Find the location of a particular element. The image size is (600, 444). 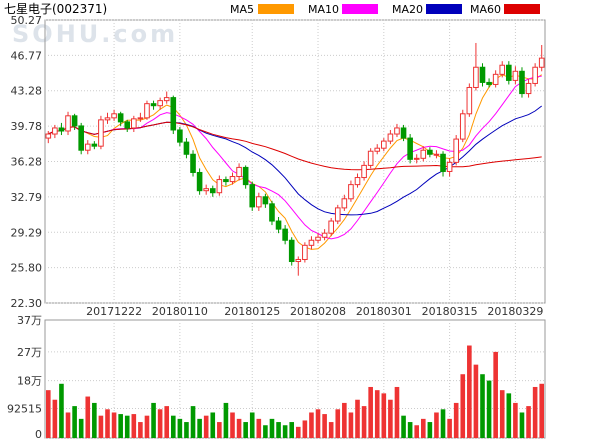

date-tick-label: 20180110 is located at coordinates (180, 311).